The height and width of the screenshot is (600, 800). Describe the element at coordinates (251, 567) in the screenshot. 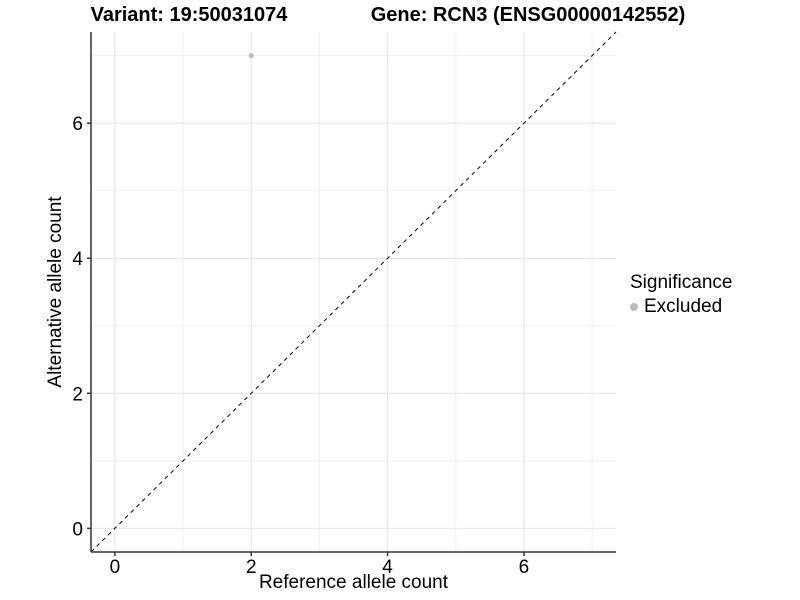

I see `x-tick-label: 2` at that location.